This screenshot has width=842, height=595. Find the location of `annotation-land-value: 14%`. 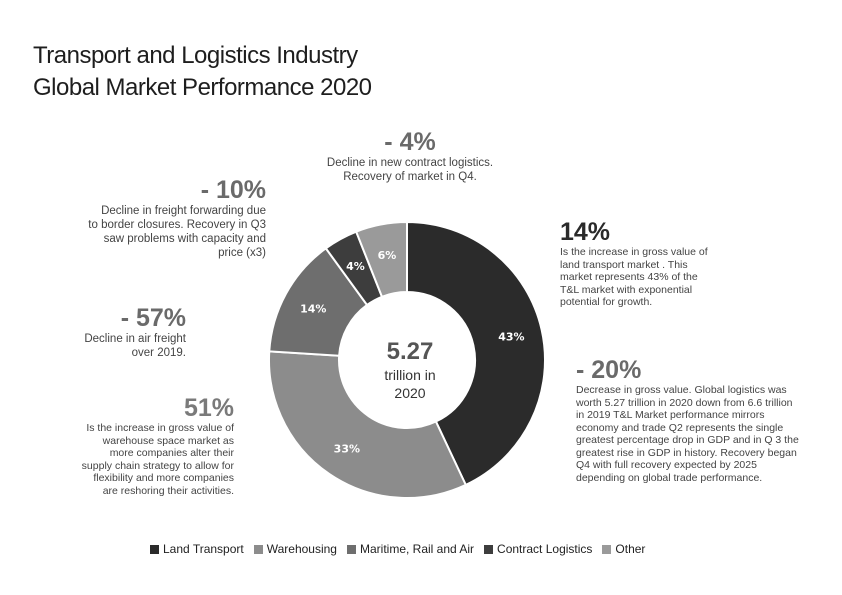

annotation-land-value: 14% is located at coordinates (585, 232).